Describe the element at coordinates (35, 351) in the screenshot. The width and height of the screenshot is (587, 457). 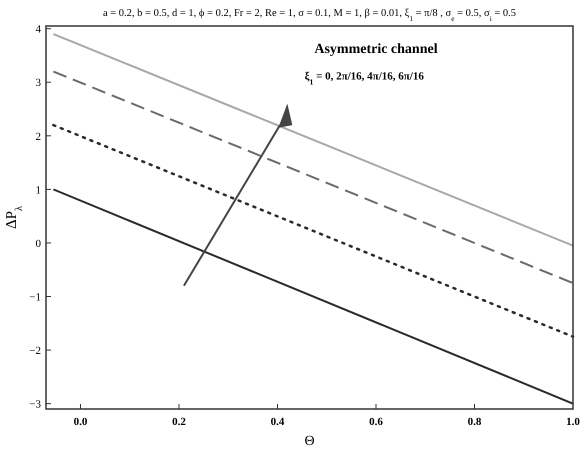
I see `y-tick-label: −2` at that location.